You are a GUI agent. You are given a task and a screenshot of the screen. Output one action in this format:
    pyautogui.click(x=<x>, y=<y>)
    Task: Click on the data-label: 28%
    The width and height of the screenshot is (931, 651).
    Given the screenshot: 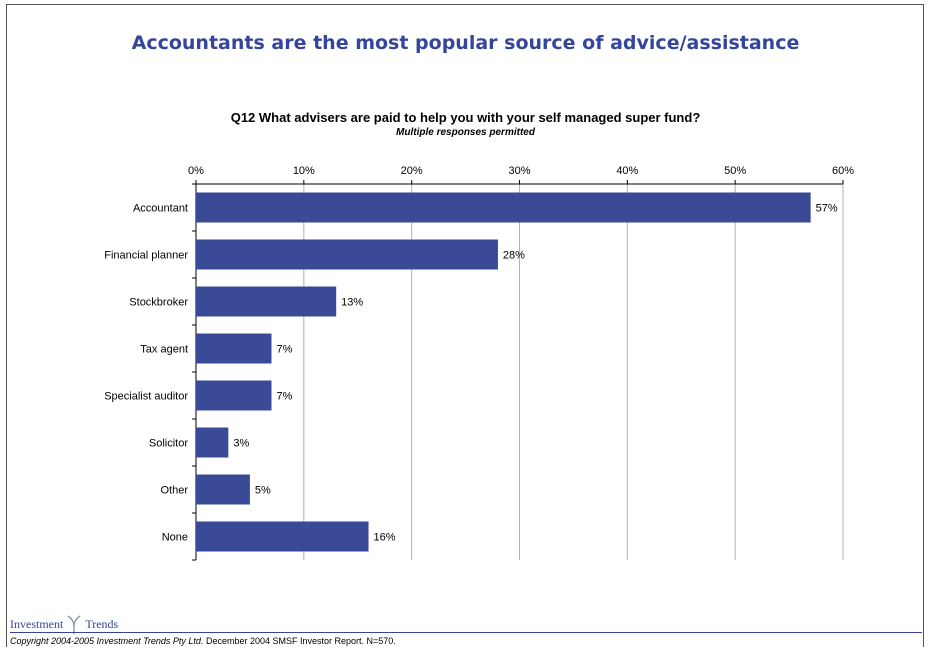 What is the action you would take?
    pyautogui.click(x=514, y=256)
    